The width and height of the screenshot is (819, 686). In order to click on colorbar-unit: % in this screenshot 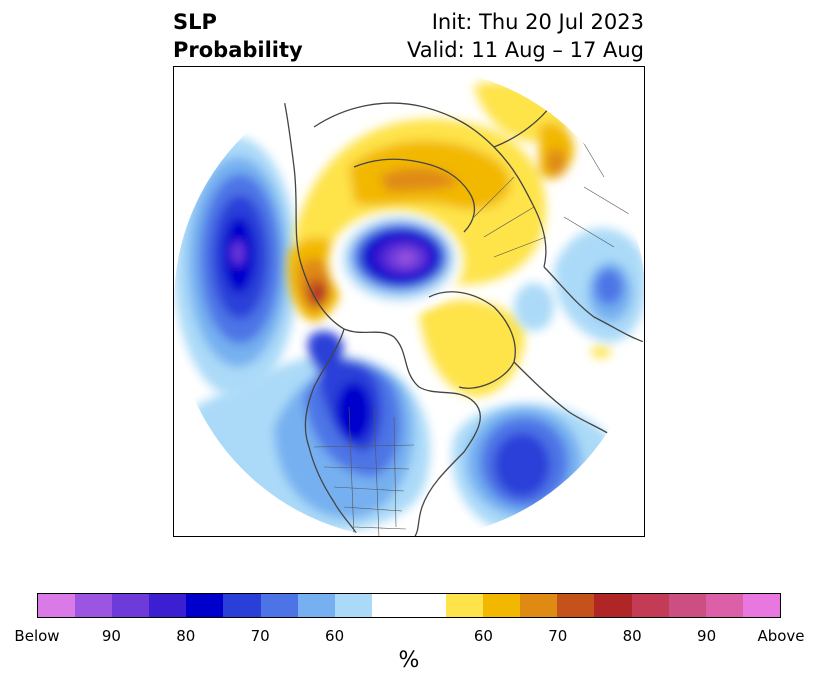, I will do `click(409, 660)`.